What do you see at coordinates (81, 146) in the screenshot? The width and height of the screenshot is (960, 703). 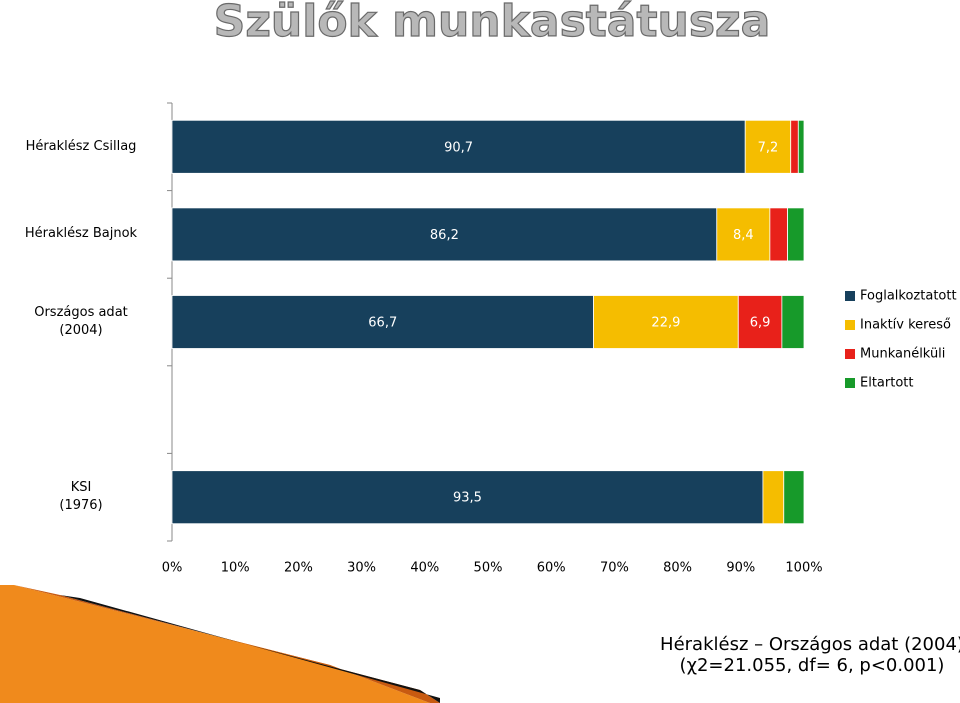 I see `y-tick-label: Héraklész Csillag` at bounding box center [81, 146].